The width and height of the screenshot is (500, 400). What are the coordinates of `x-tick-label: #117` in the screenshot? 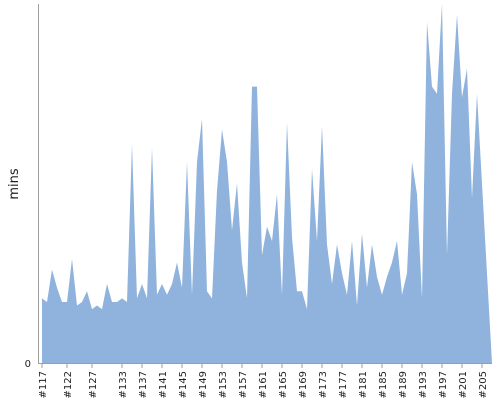 It's located at (43, 384).